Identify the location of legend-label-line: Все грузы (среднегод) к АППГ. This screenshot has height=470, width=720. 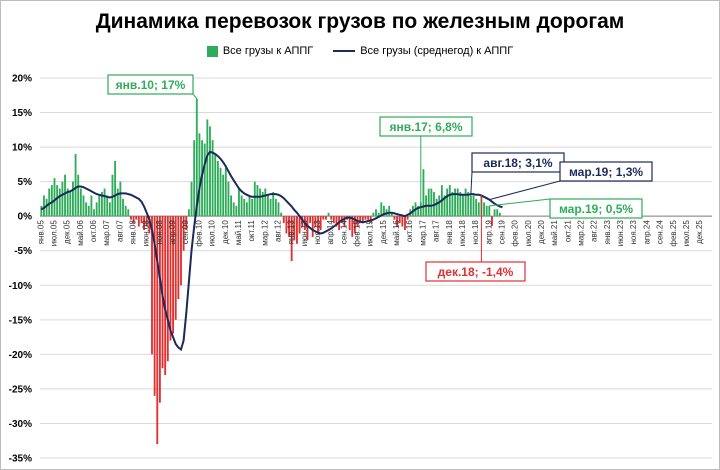
(437, 51).